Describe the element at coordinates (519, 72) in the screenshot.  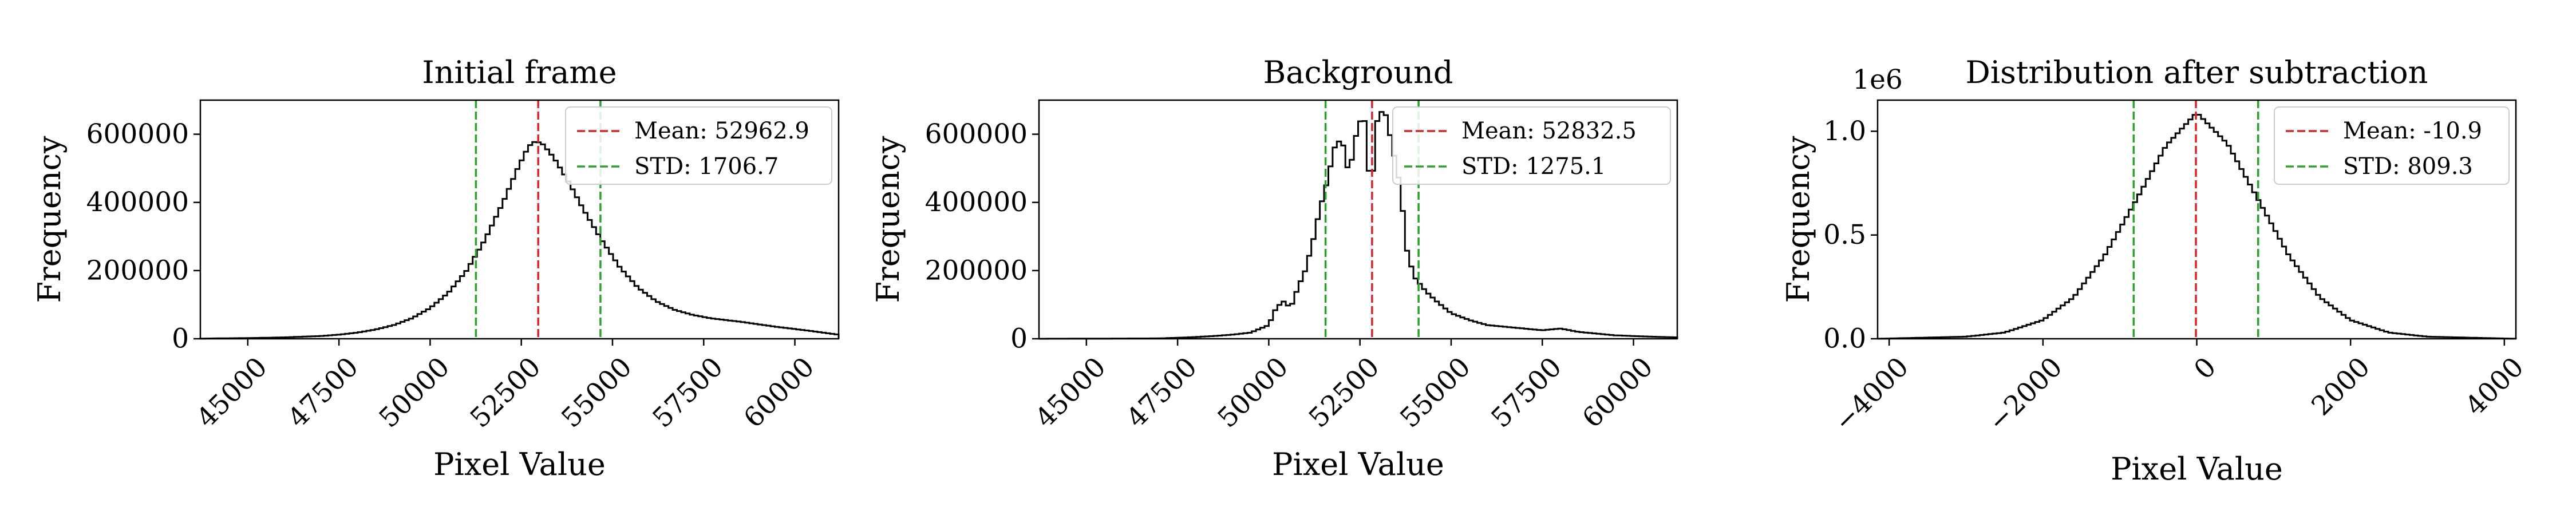
I see `chart-title: Initial frame` at that location.